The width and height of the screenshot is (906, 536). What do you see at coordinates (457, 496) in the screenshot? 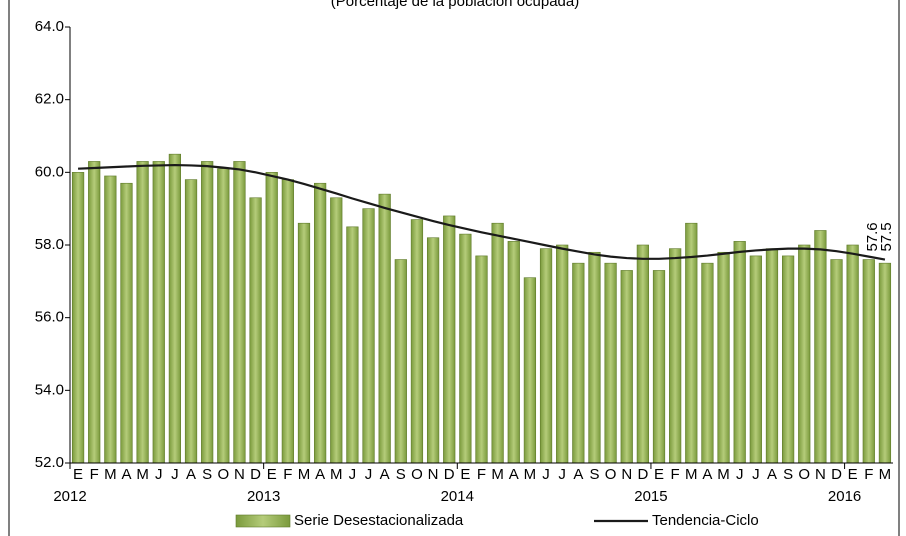
I see `x-group-label: 2014` at bounding box center [457, 496].